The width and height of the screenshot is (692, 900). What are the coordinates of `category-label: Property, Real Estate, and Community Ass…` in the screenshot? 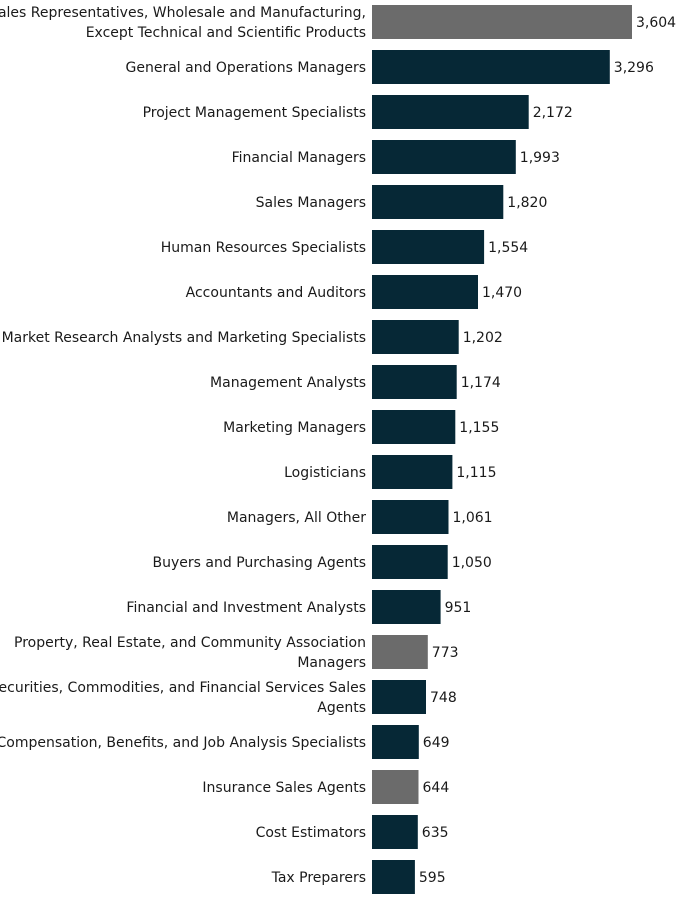 It's located at (190, 653).